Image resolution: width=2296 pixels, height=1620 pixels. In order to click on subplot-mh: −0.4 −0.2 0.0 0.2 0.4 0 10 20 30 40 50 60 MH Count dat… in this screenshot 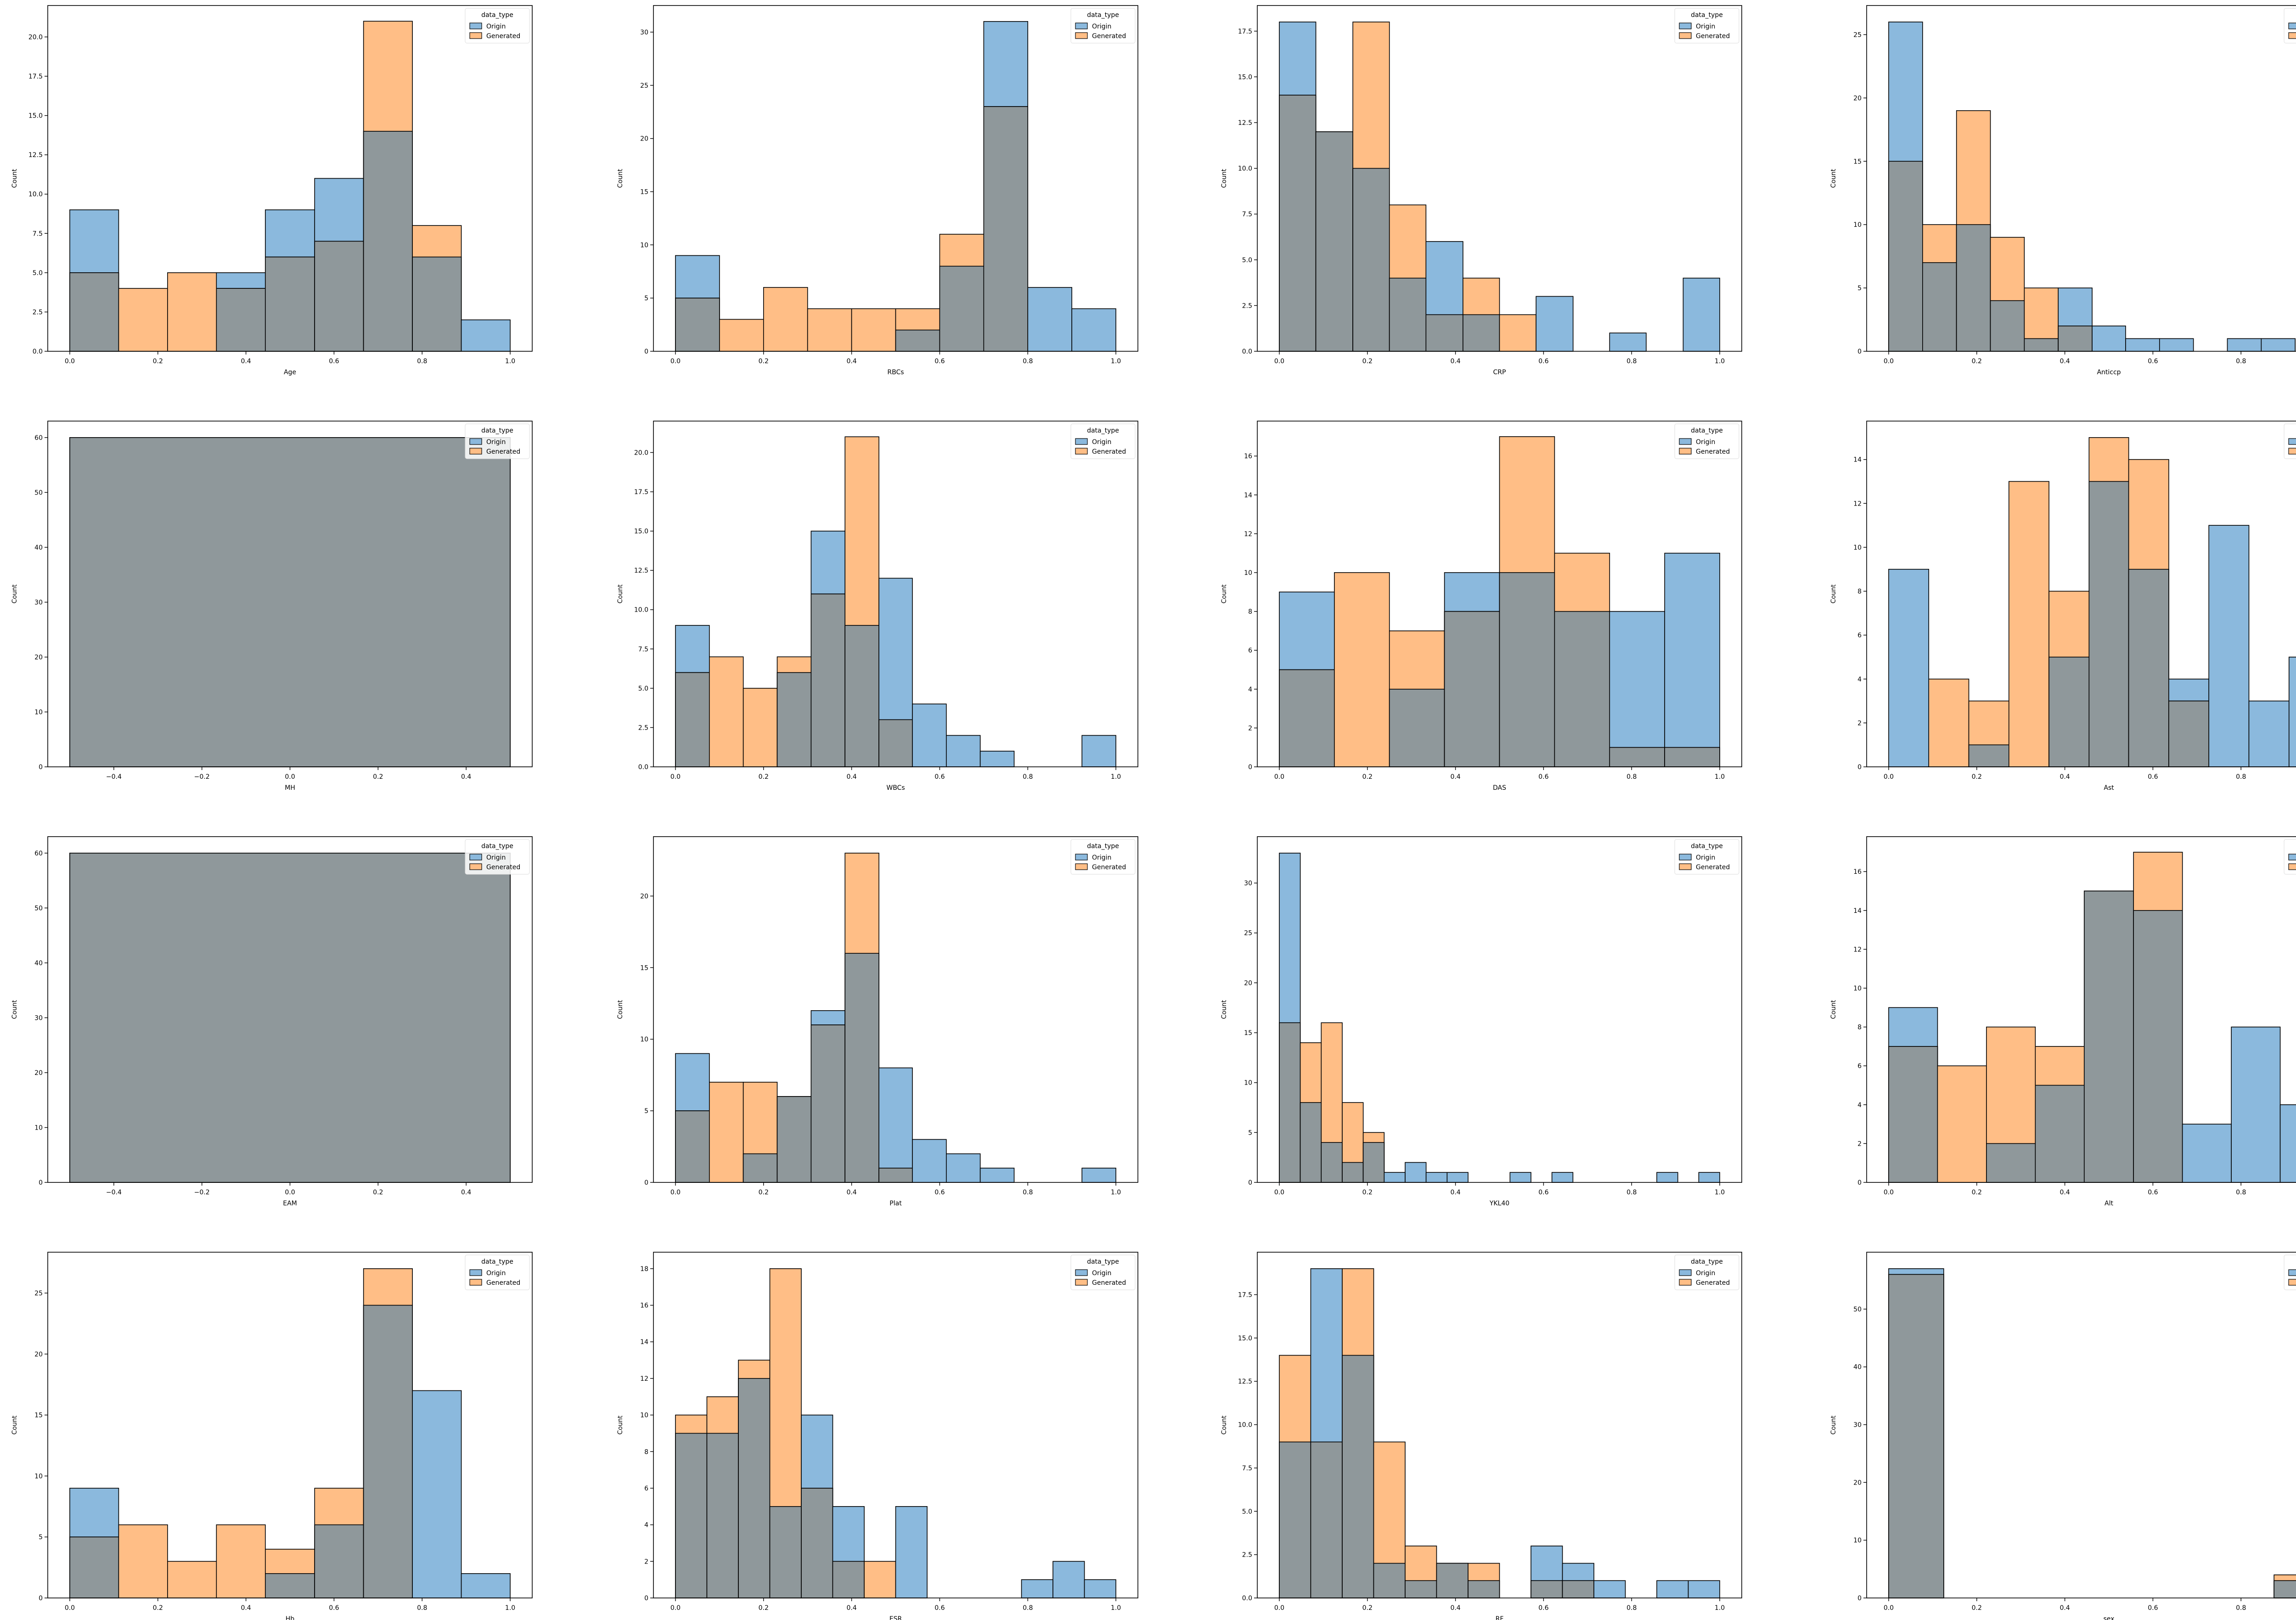, I will do `click(272, 606)`.